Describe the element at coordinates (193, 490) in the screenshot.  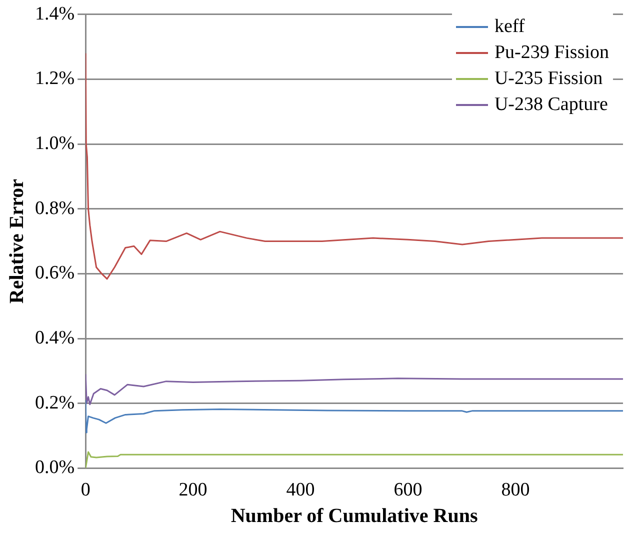
I see `x-tick-label: 200` at that location.